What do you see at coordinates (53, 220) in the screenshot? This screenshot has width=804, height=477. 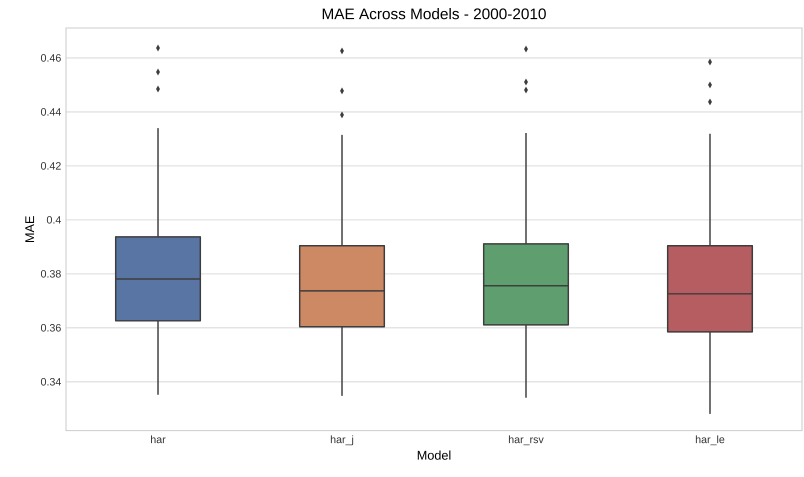 I see `y-tick-label: 0.4` at bounding box center [53, 220].